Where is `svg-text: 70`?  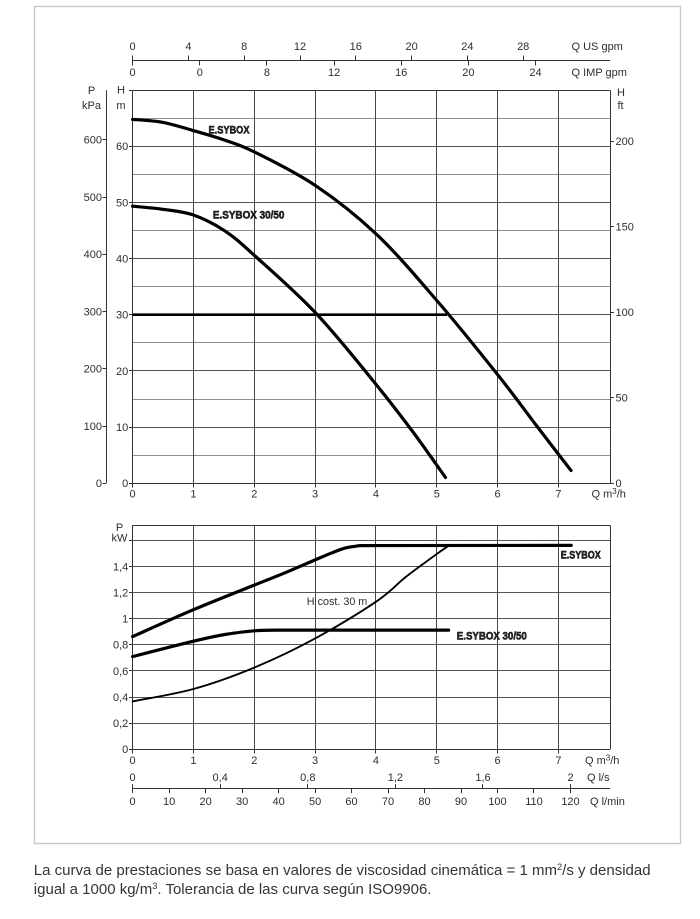
svg-text: 70 is located at coordinates (388, 802).